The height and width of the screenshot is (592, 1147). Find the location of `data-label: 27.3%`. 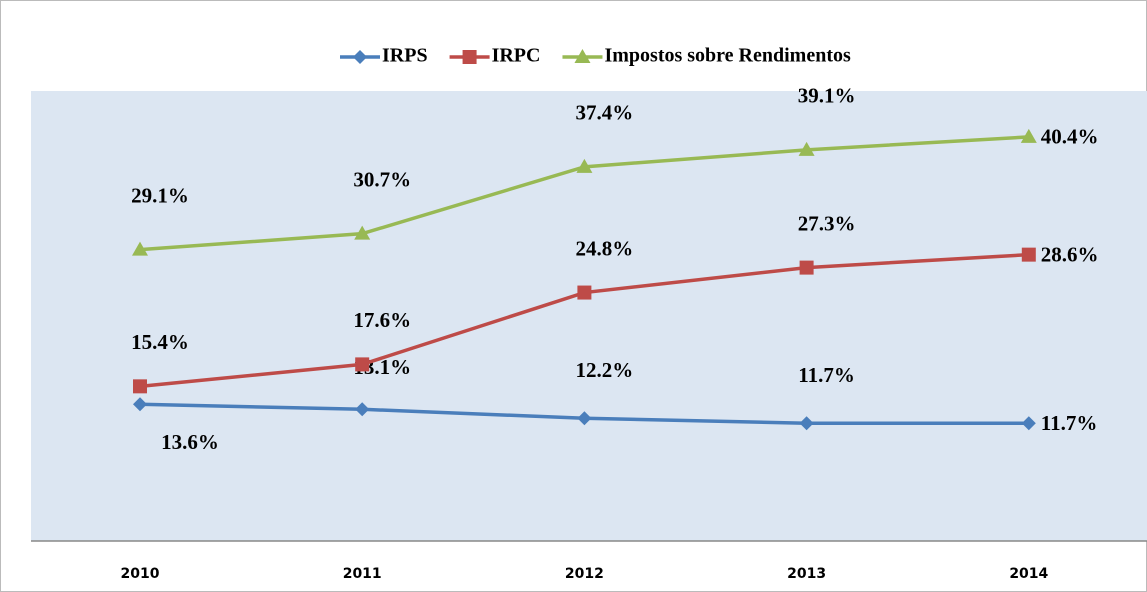

data-label: 27.3% is located at coordinates (827, 223).